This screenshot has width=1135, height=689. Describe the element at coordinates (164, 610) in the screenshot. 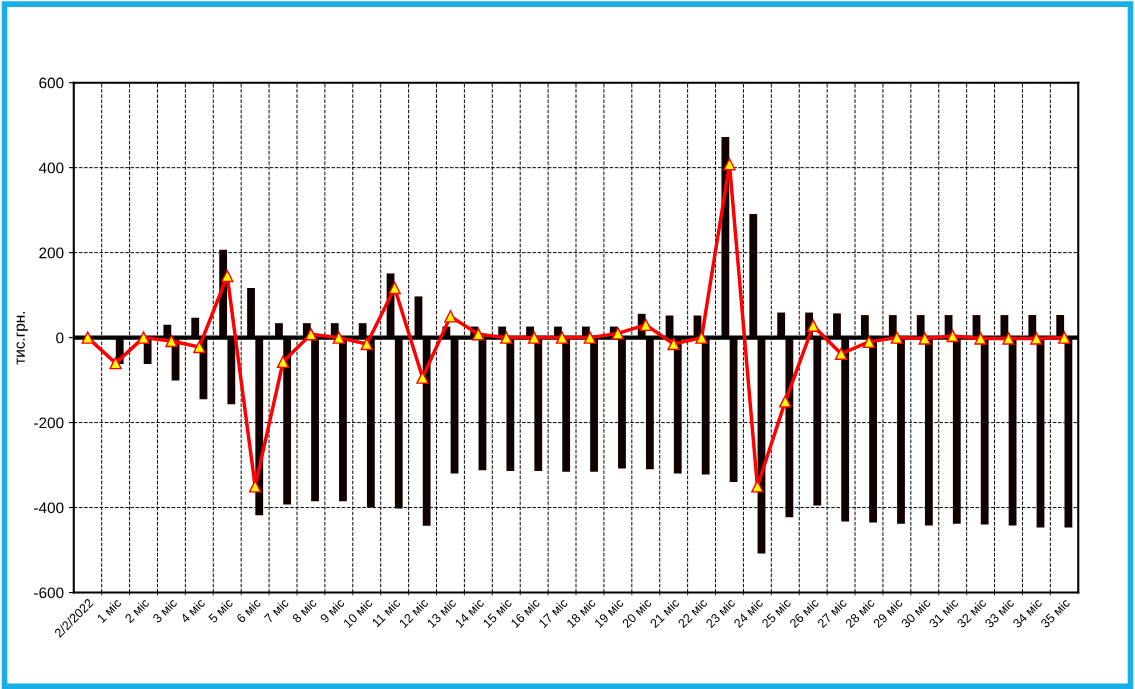

I see `x-tick-label: 3 міс` at that location.